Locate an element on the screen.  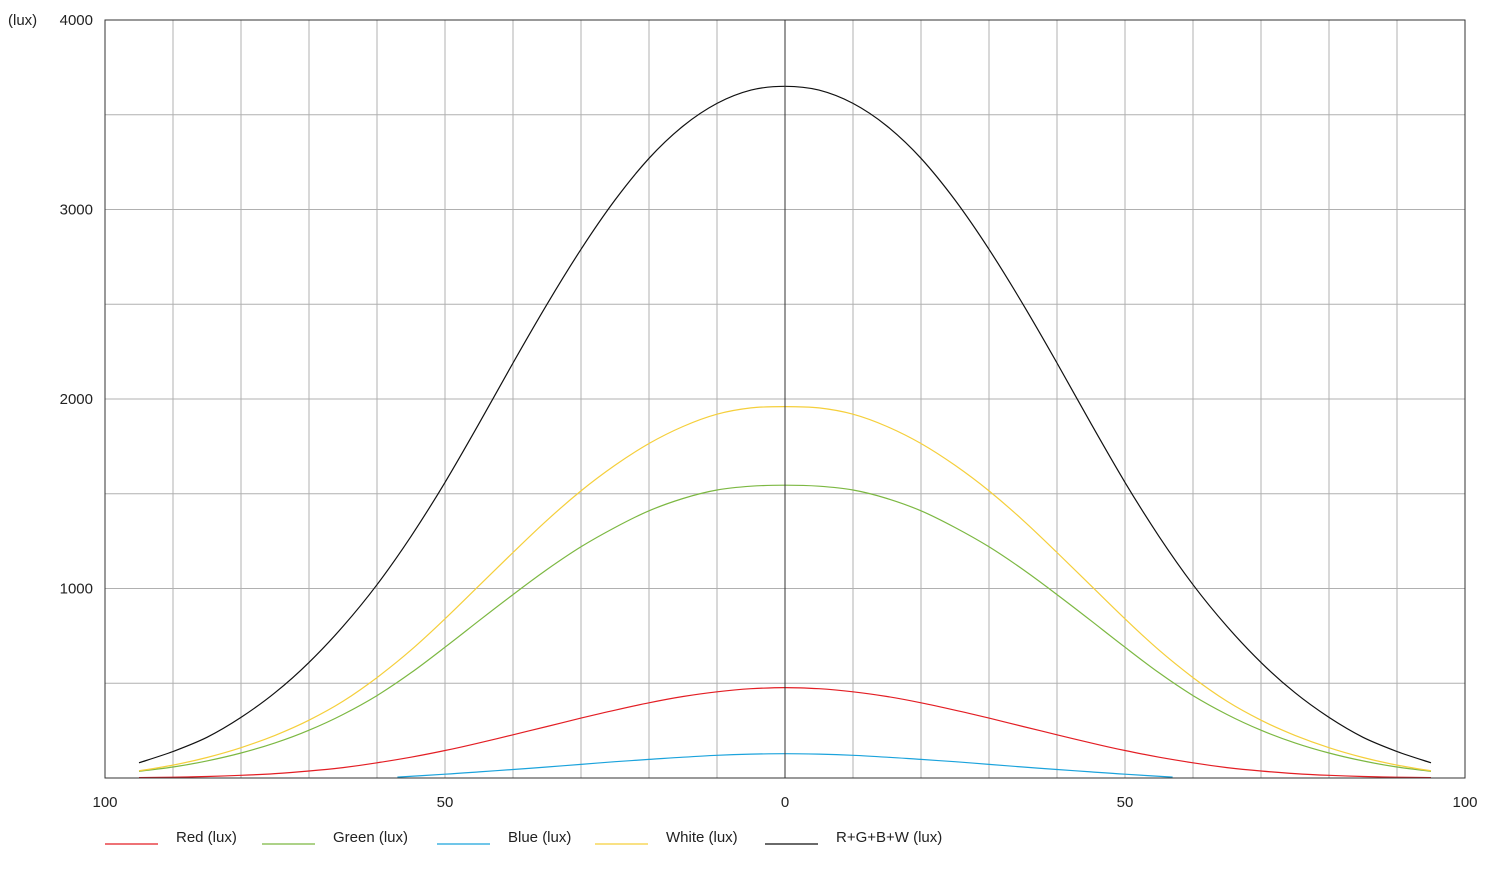
legend-item-r-g-b-w-lux: R+G+B+W (lux) is located at coordinates (853, 837).